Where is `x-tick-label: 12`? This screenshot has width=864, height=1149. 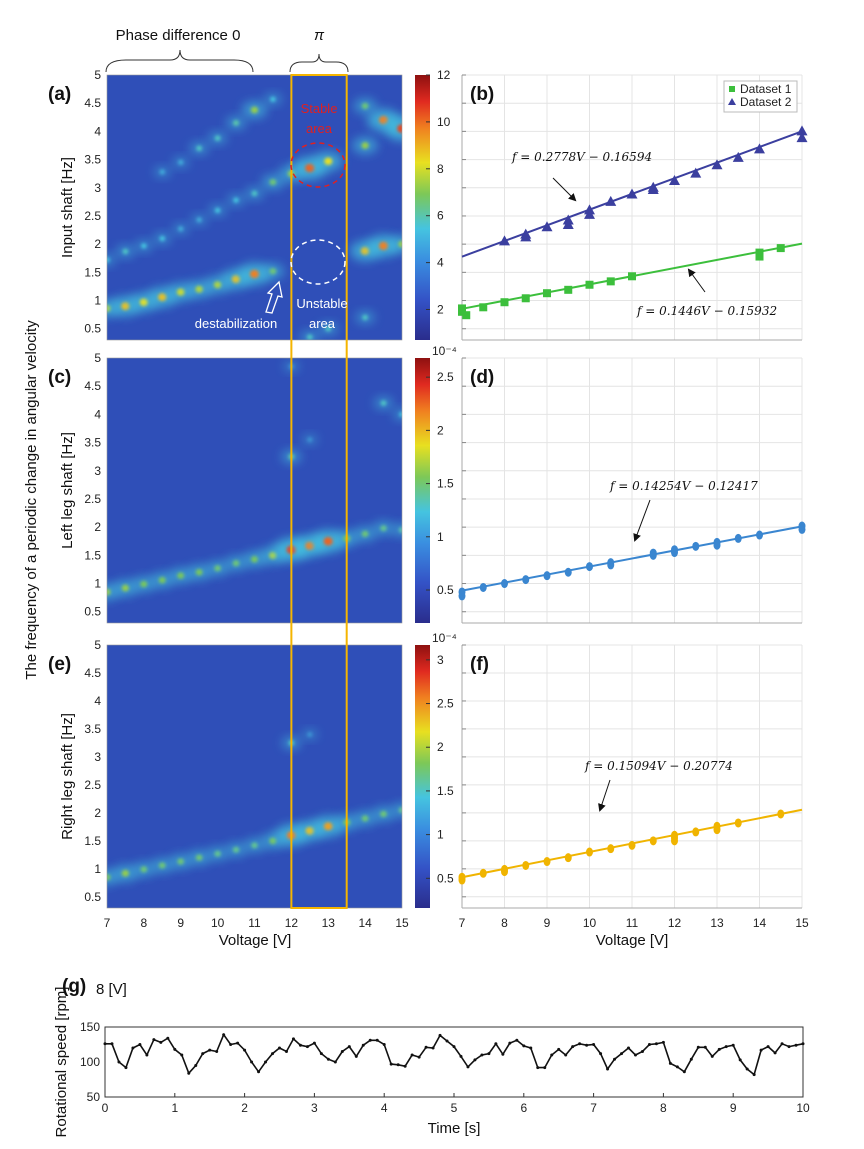
x-tick-label: 12 is located at coordinates (675, 923).